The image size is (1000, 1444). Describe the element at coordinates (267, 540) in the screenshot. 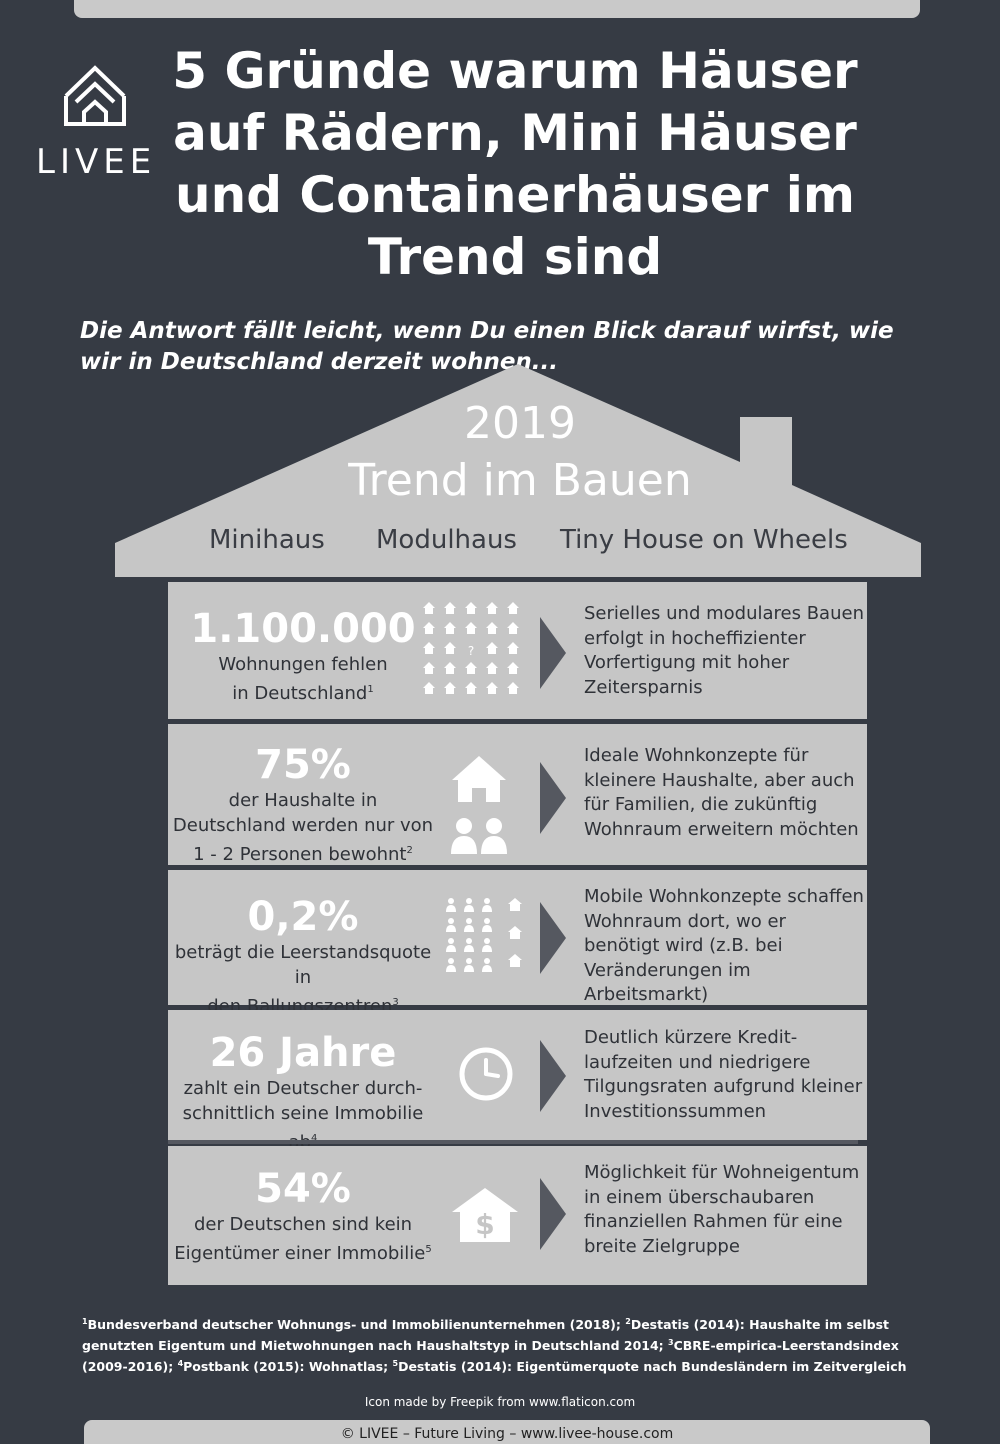

I see `type-minihaus: Minihaus` at that location.